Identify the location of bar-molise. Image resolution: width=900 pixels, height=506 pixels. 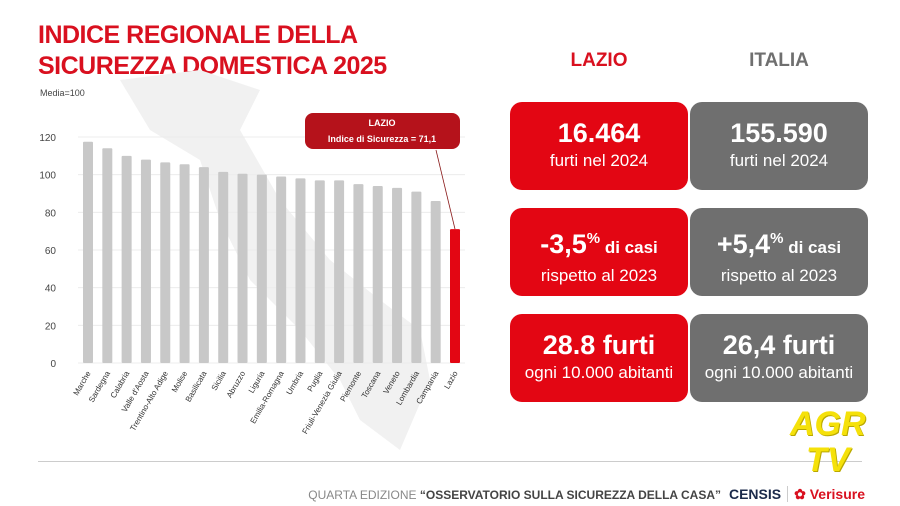
(184, 263).